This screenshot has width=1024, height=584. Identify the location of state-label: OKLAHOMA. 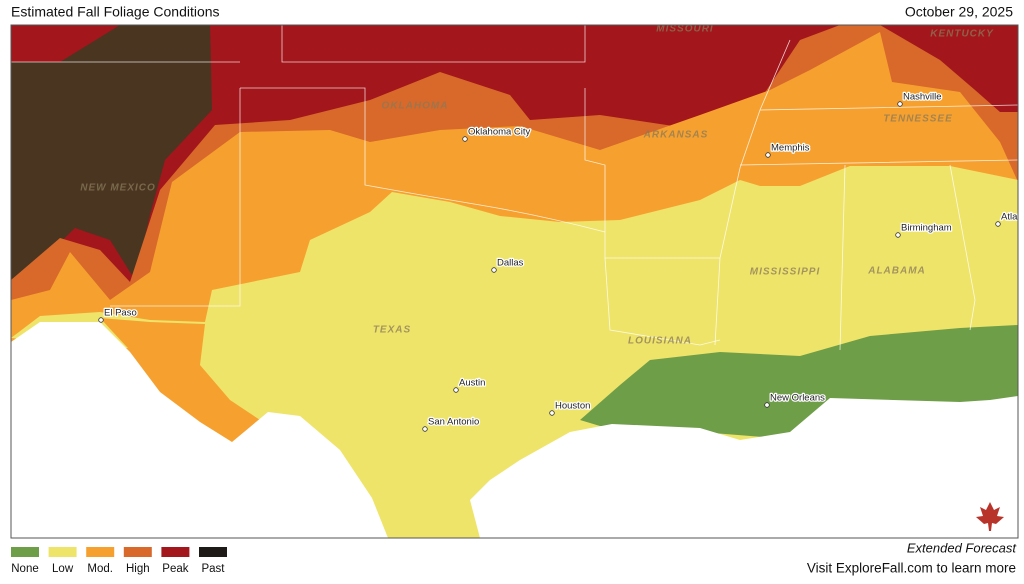
(415, 106).